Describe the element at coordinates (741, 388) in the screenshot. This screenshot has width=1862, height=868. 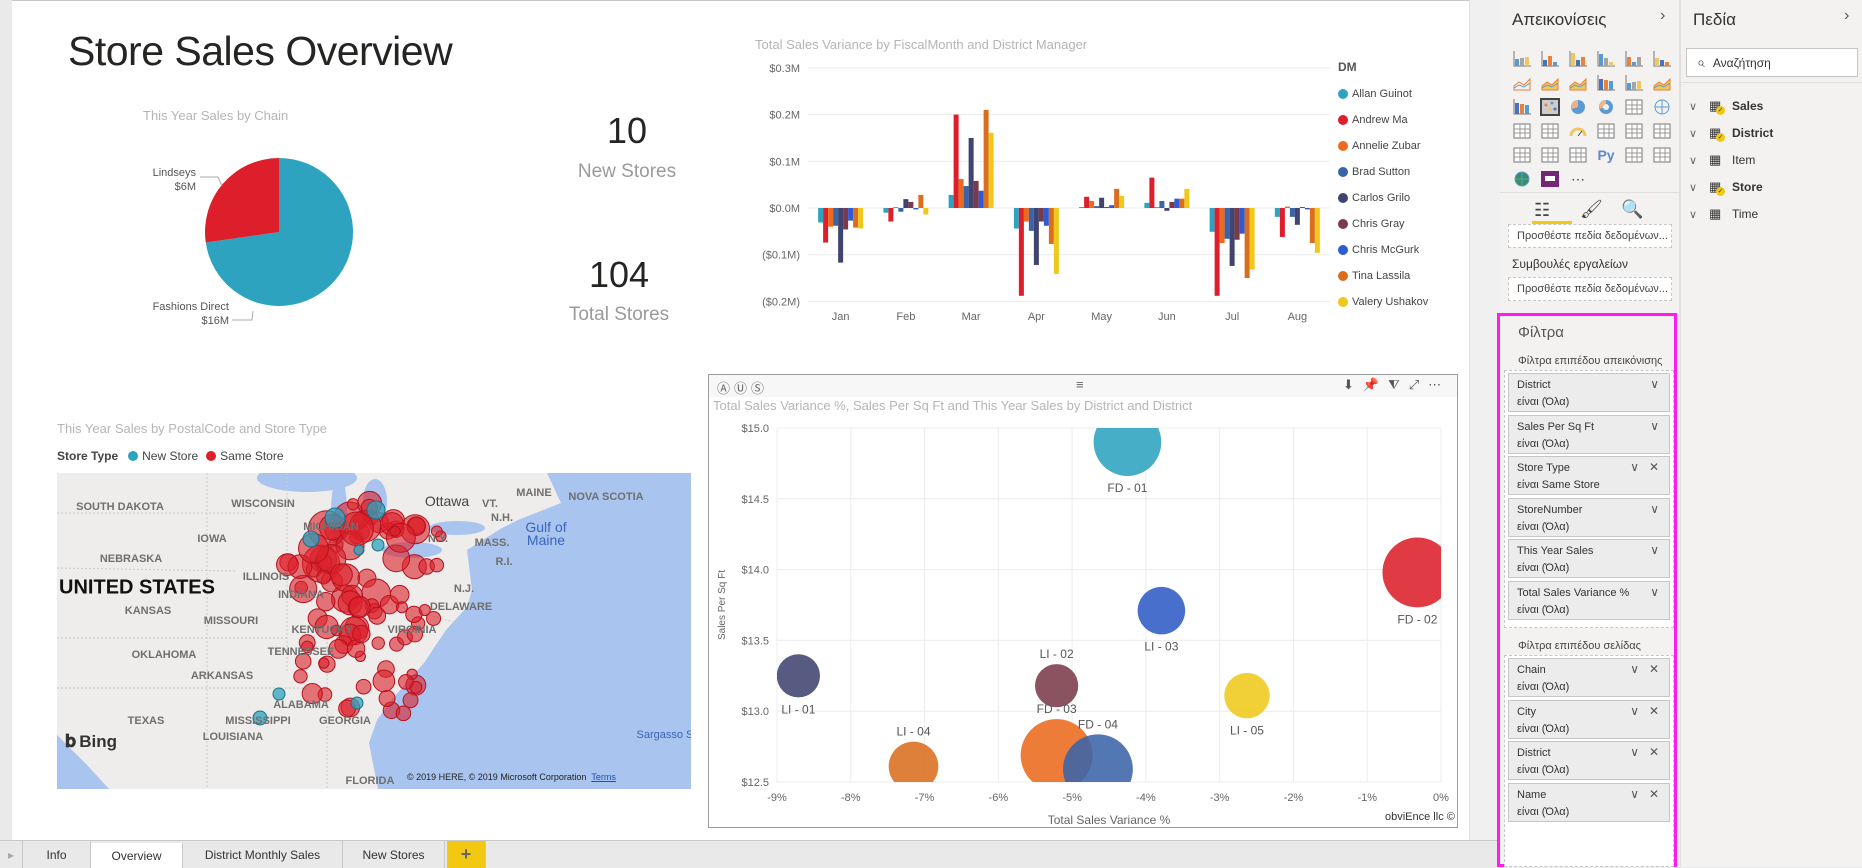
I see `drill-next-level-icon: Ⓤ` at that location.